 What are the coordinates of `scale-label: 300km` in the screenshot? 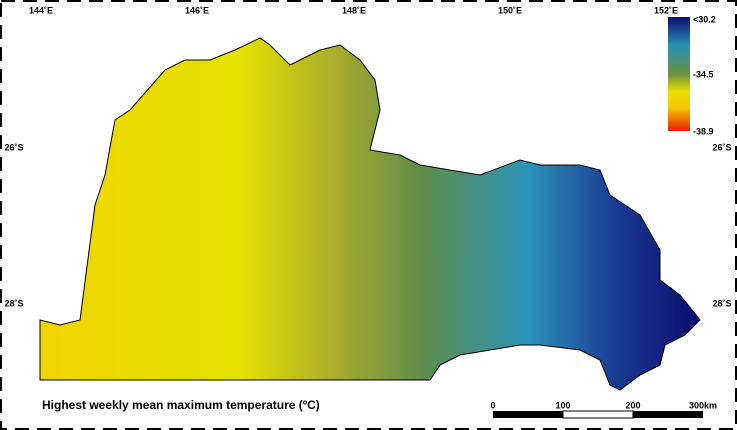 It's located at (703, 405).